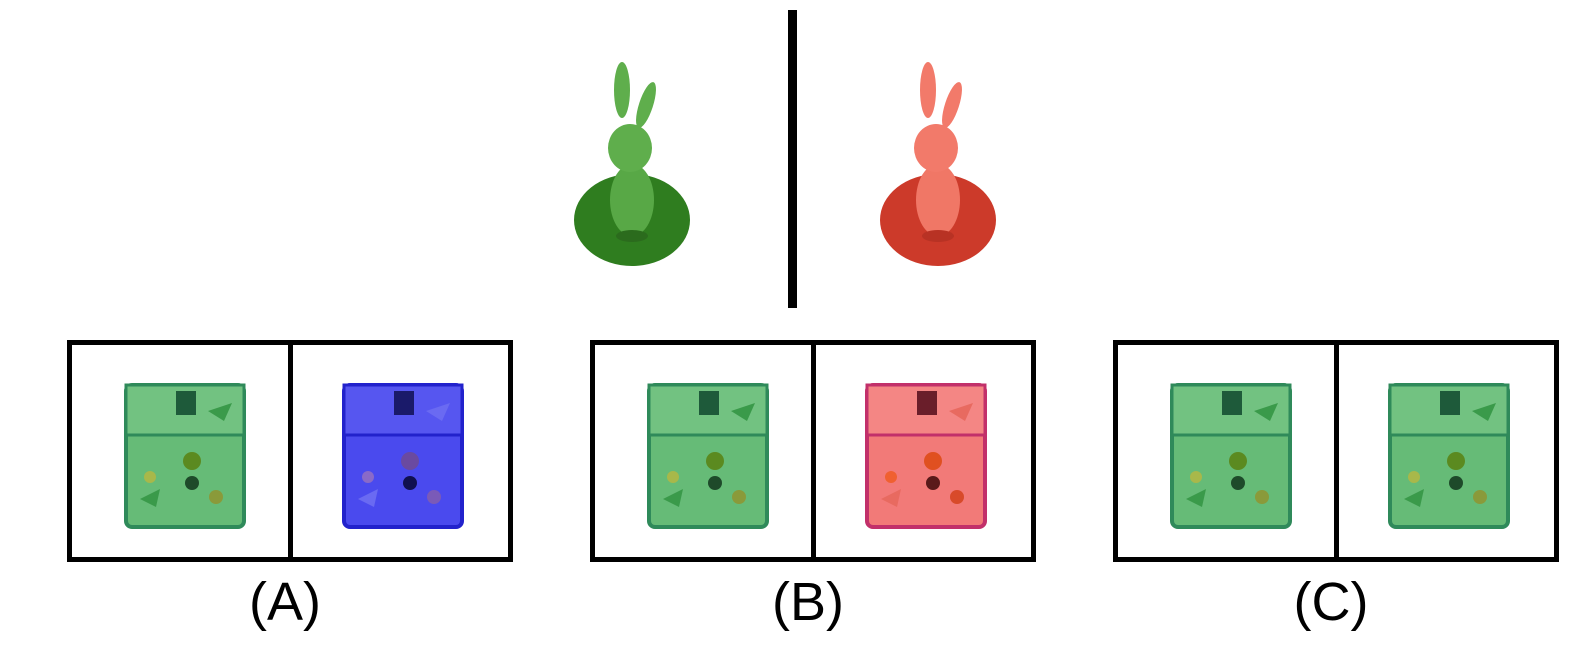 The image size is (1584, 650). I want to click on option-b-divider, so click(813, 451).